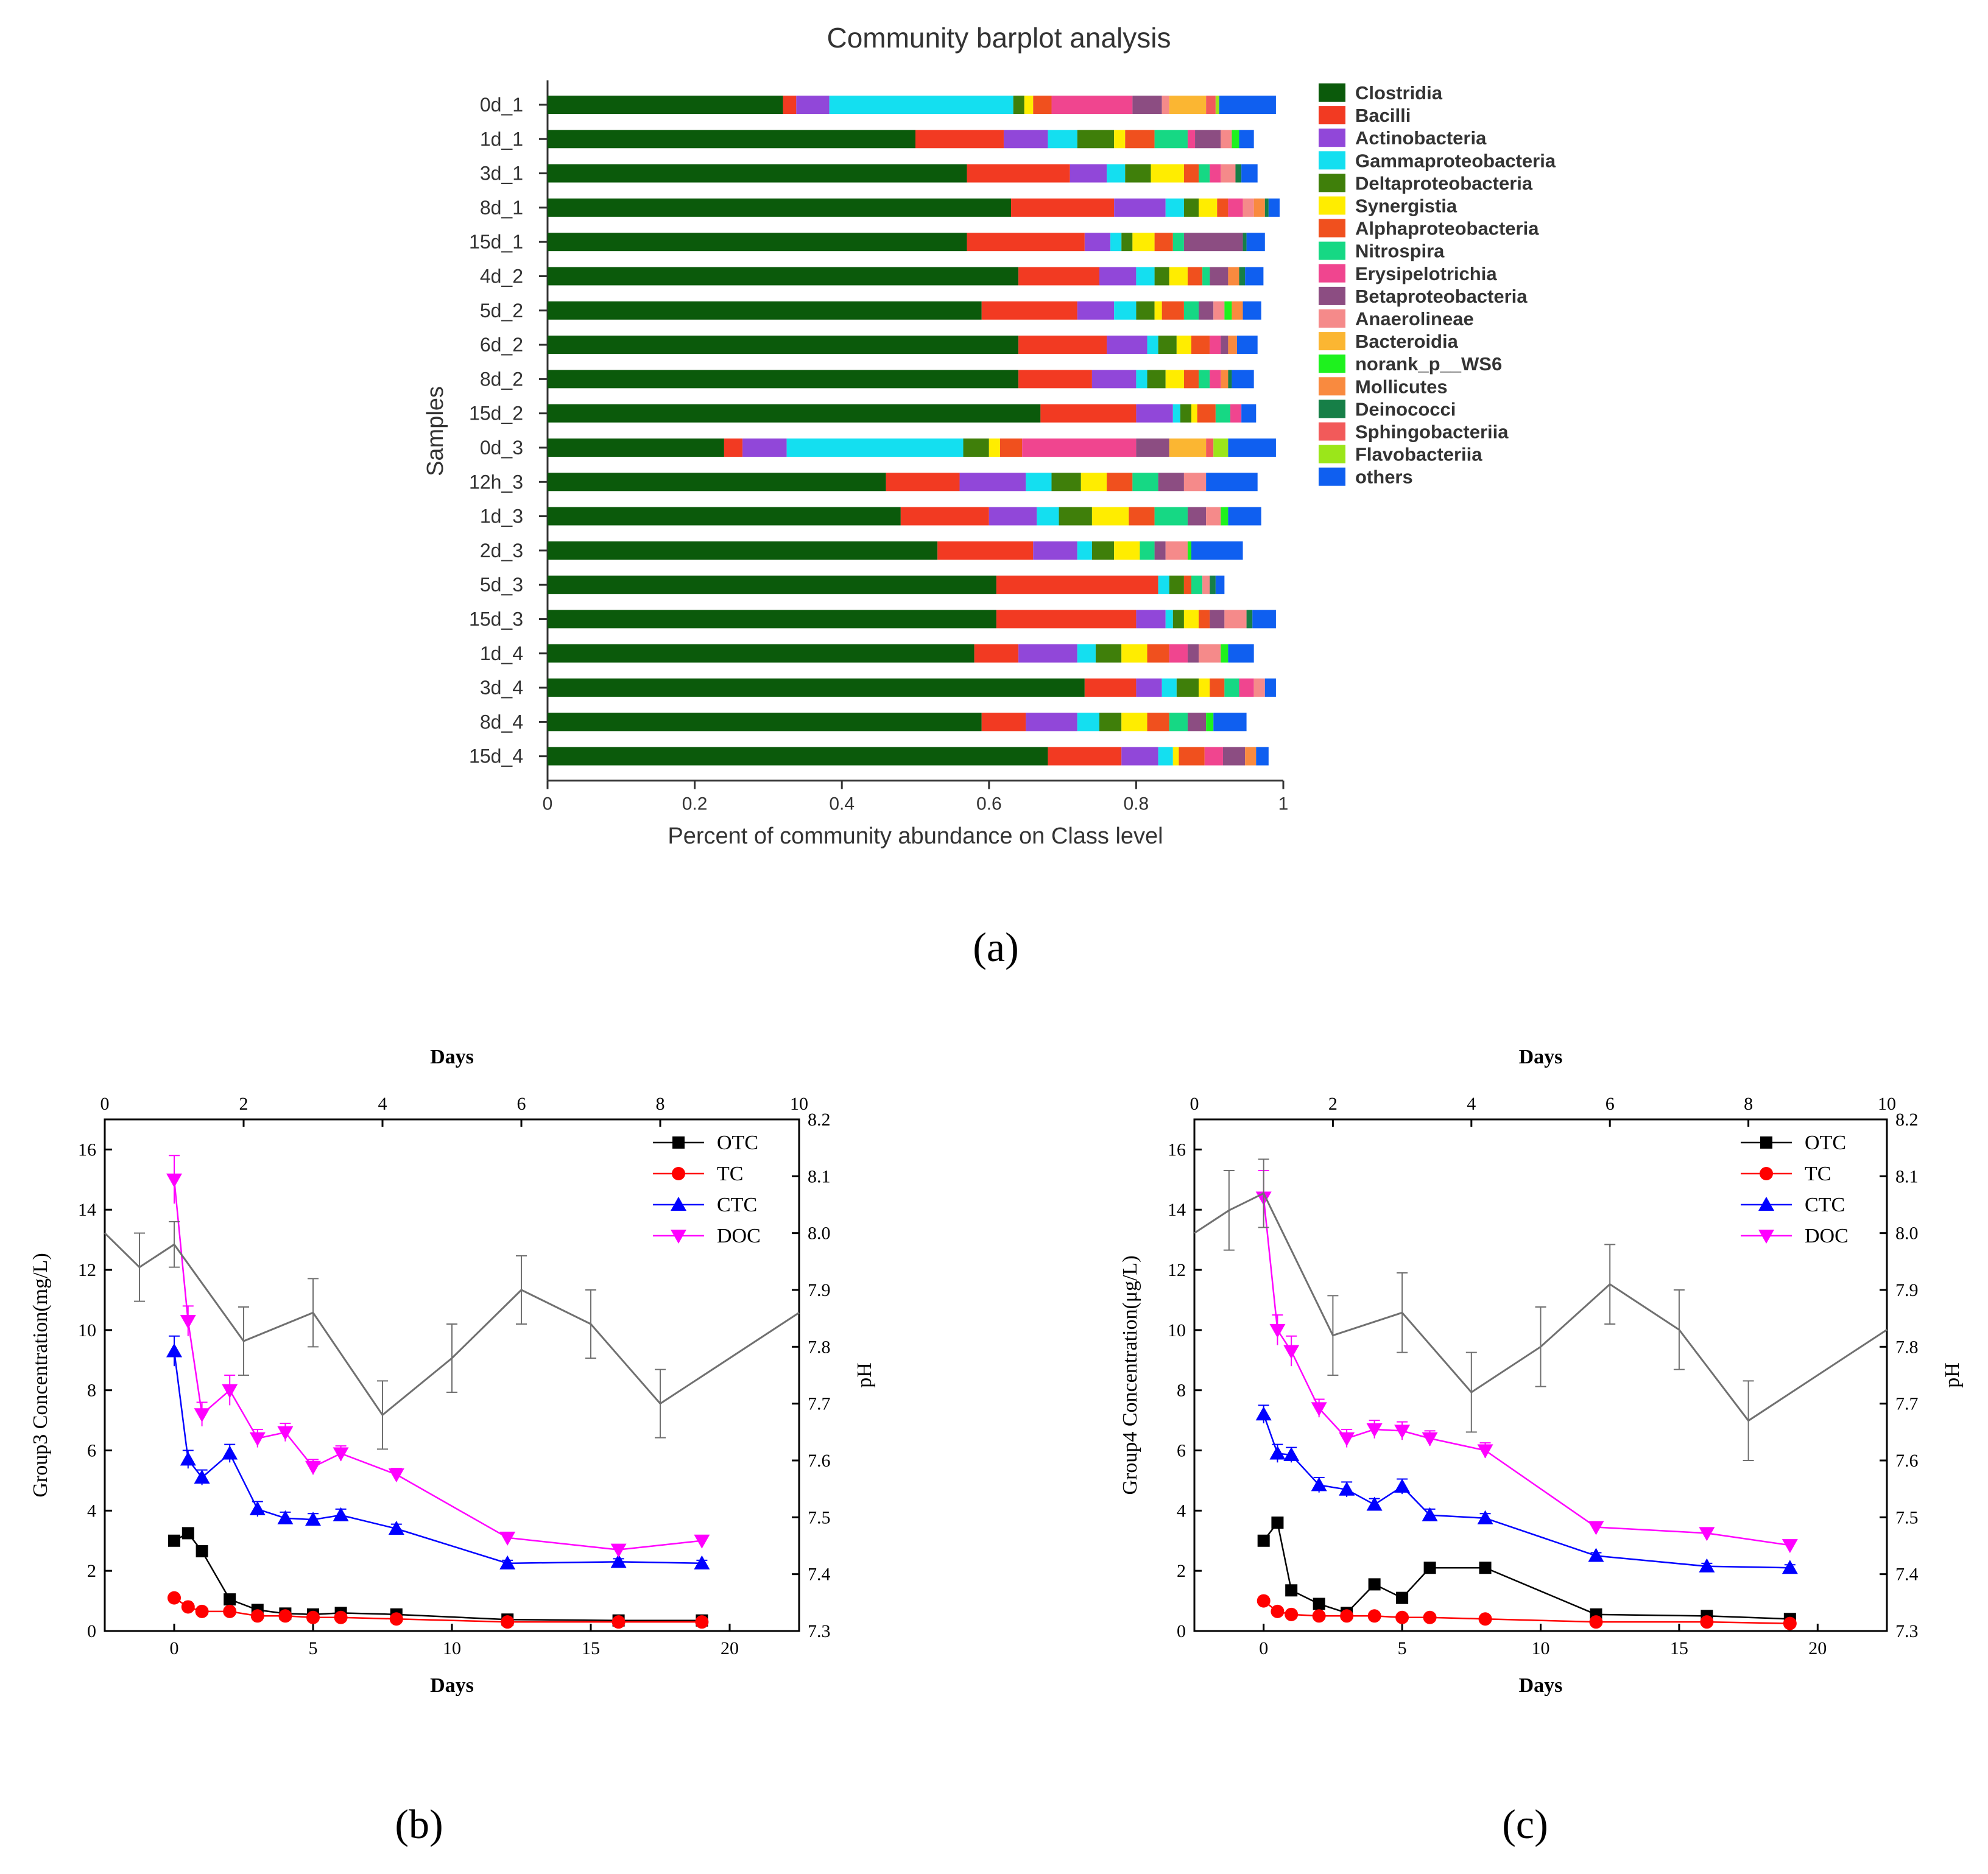 This screenshot has height=1874, width=1988. I want to click on bar-segment-gammaproteobacteria, so click(1062, 139).